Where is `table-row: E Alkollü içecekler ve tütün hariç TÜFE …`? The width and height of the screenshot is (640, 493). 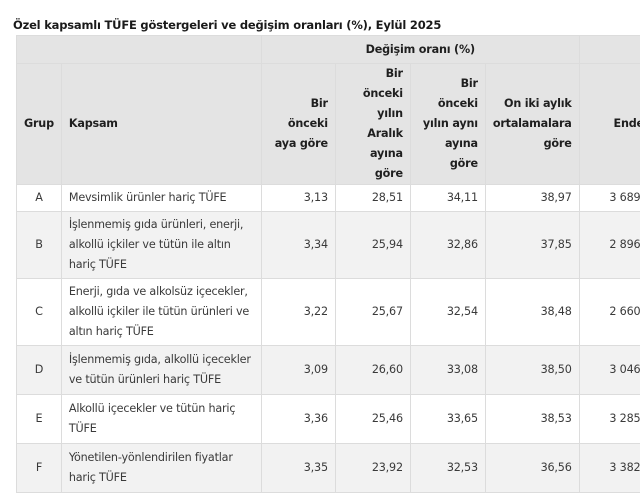 table-row: E Alkollü içecekler ve tütün hariç TÜFE … is located at coordinates (328, 419).